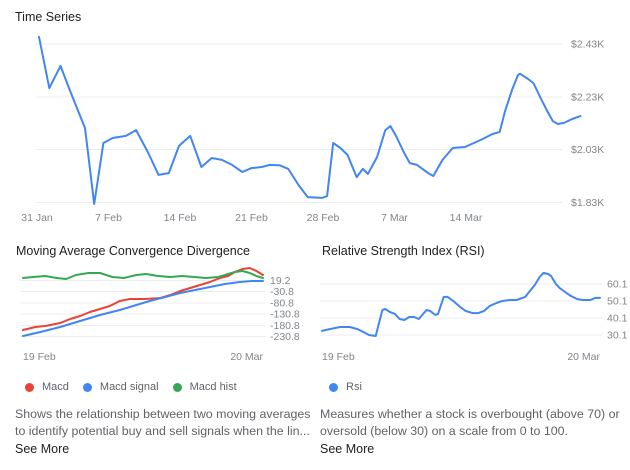 The image size is (630, 470). I want to click on y-axis-label: $1.83K, so click(587, 203).